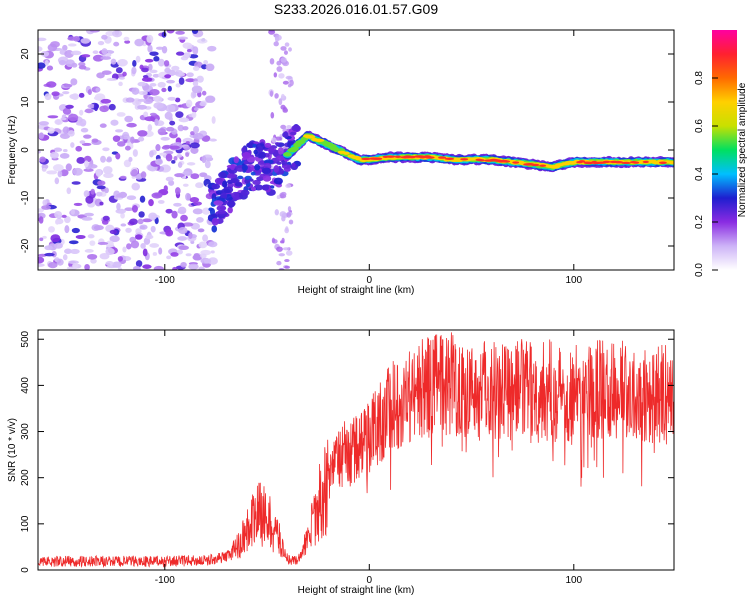  I want to click on snr-ylabel: SNR (10 * v/v), so click(12, 450).